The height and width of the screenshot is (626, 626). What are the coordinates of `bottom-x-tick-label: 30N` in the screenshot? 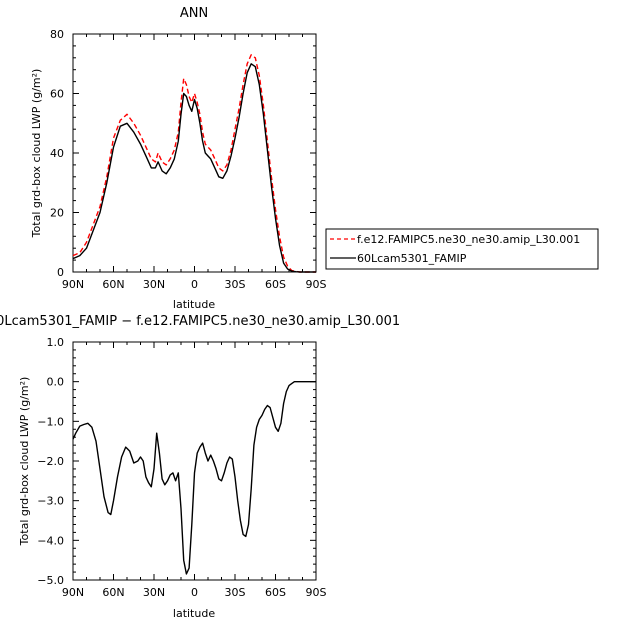 It's located at (154, 592).